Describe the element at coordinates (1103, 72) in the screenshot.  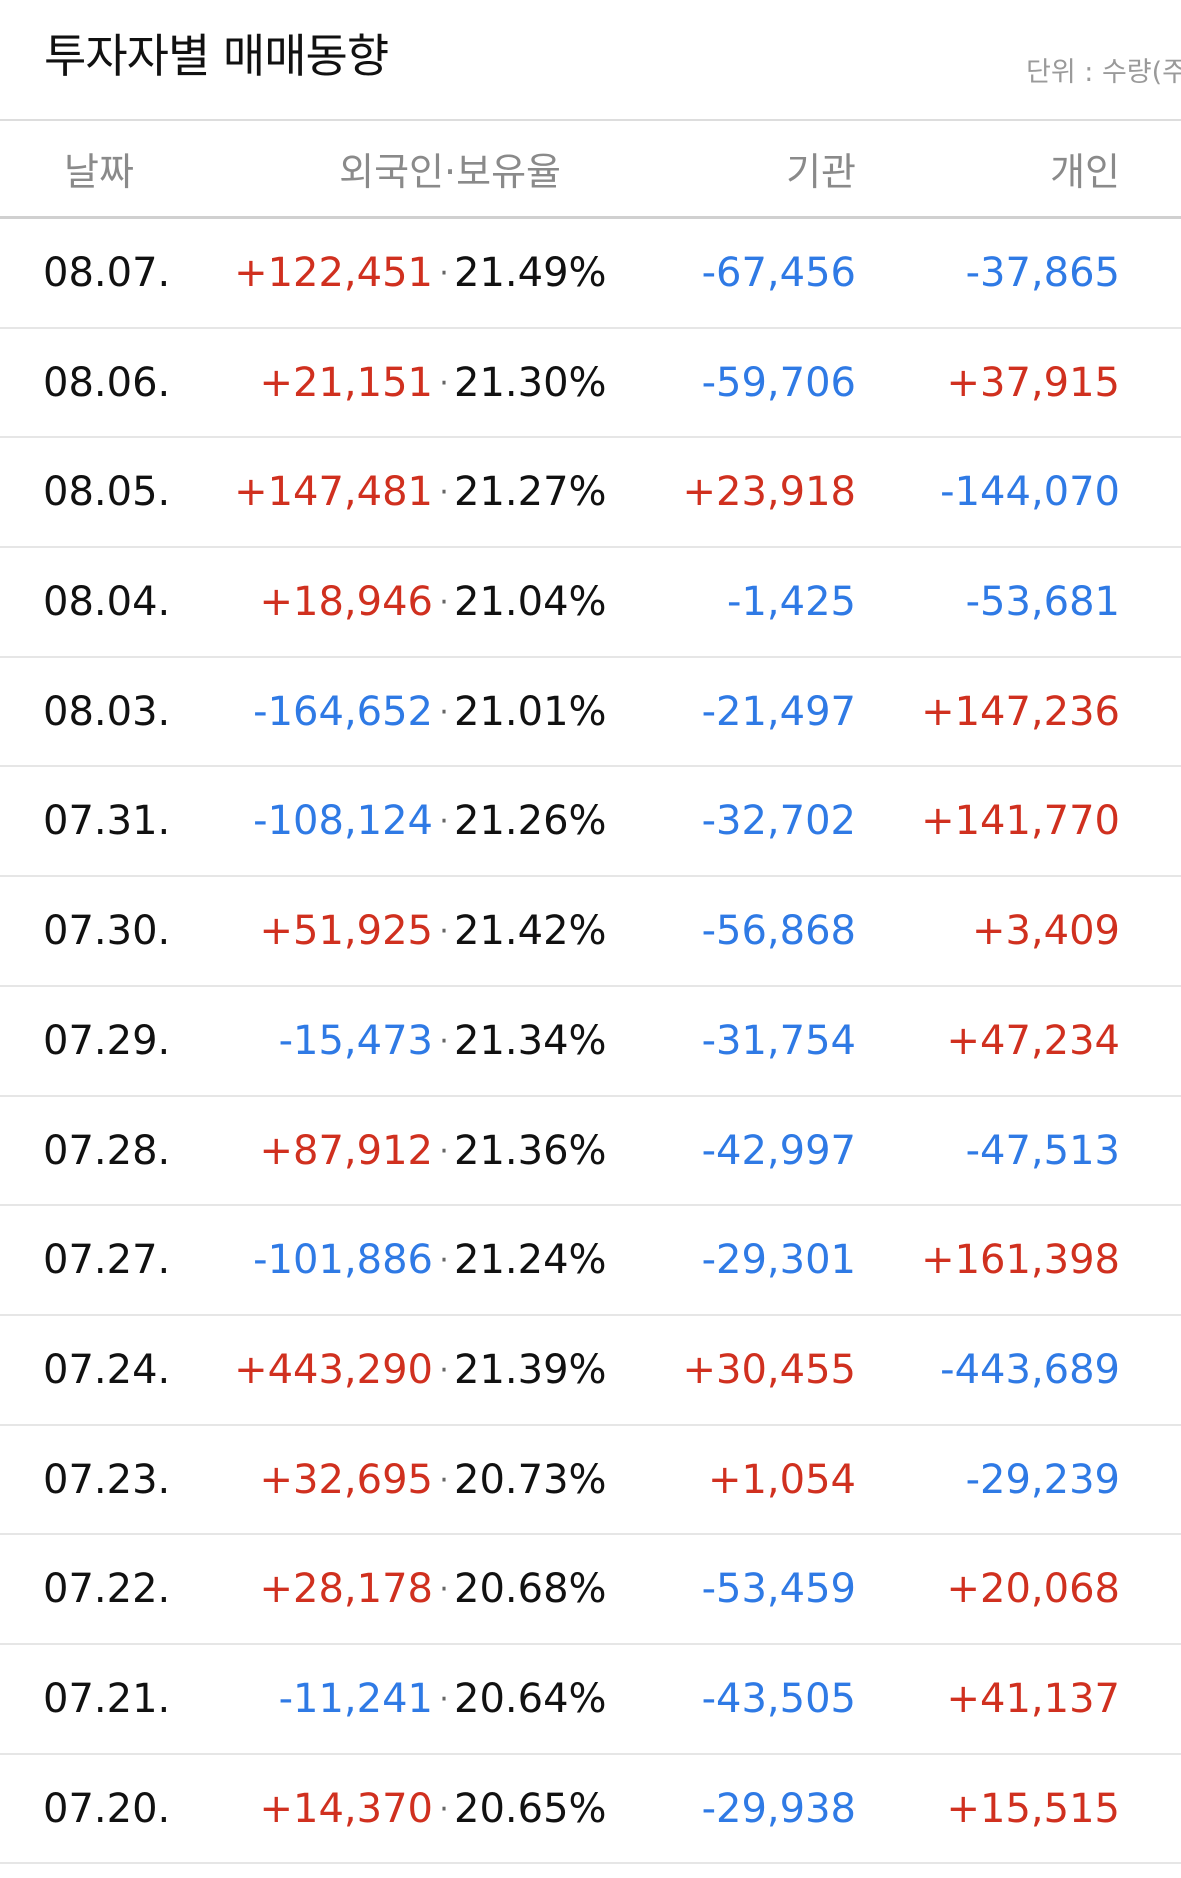
I see `unit-label: 단위 : 수량(주` at that location.